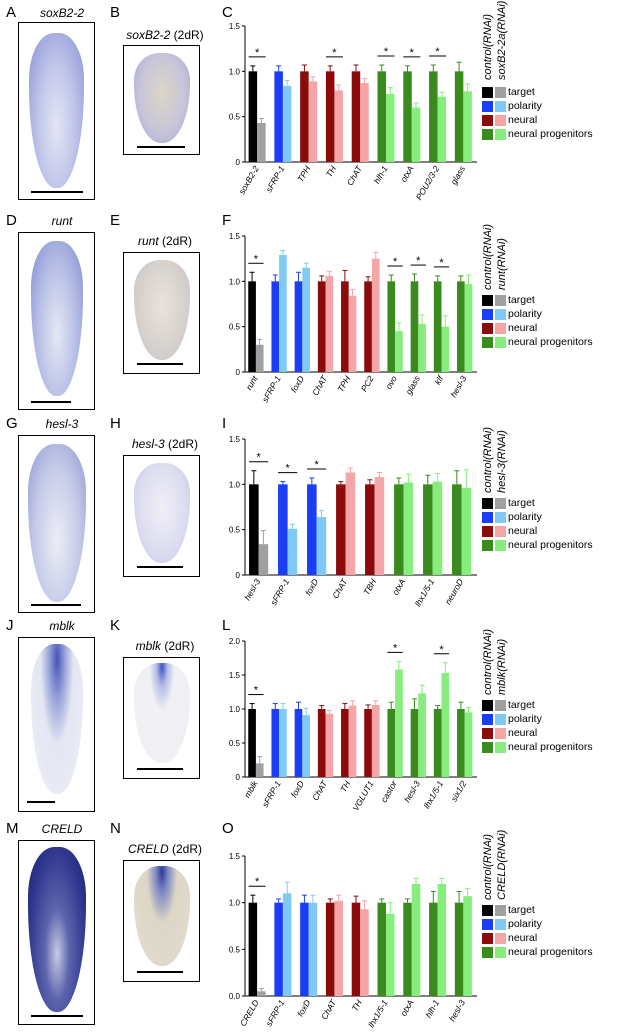 The height and width of the screenshot is (1036, 617). I want to click on legend-entry: neural progenitors, so click(537, 342).